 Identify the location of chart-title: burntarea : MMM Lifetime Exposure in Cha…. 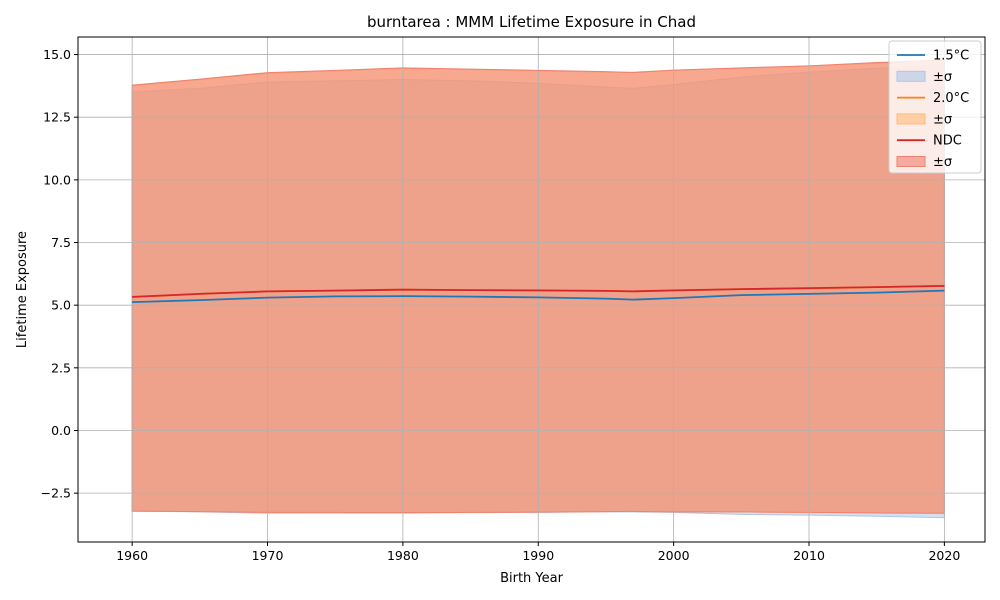
(531, 22).